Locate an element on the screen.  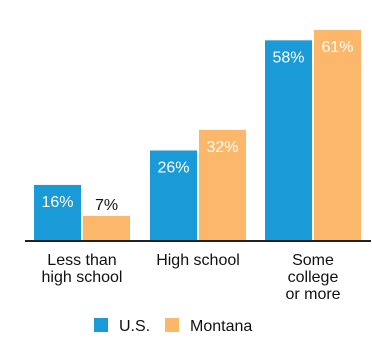
value-label-us-1: 26% is located at coordinates (173, 167).